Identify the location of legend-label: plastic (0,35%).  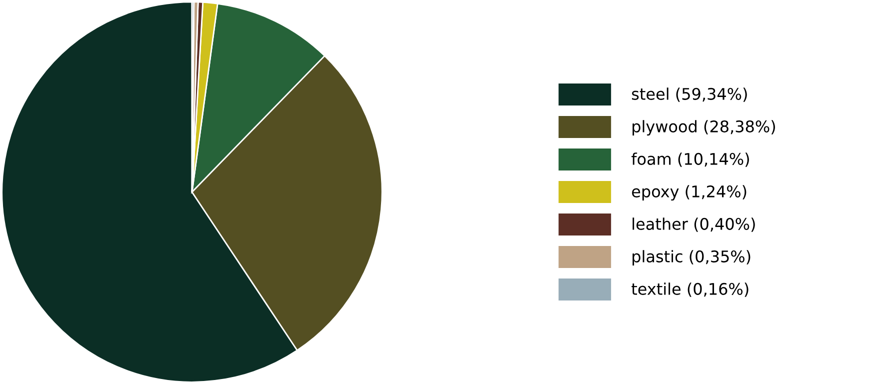
(691, 258).